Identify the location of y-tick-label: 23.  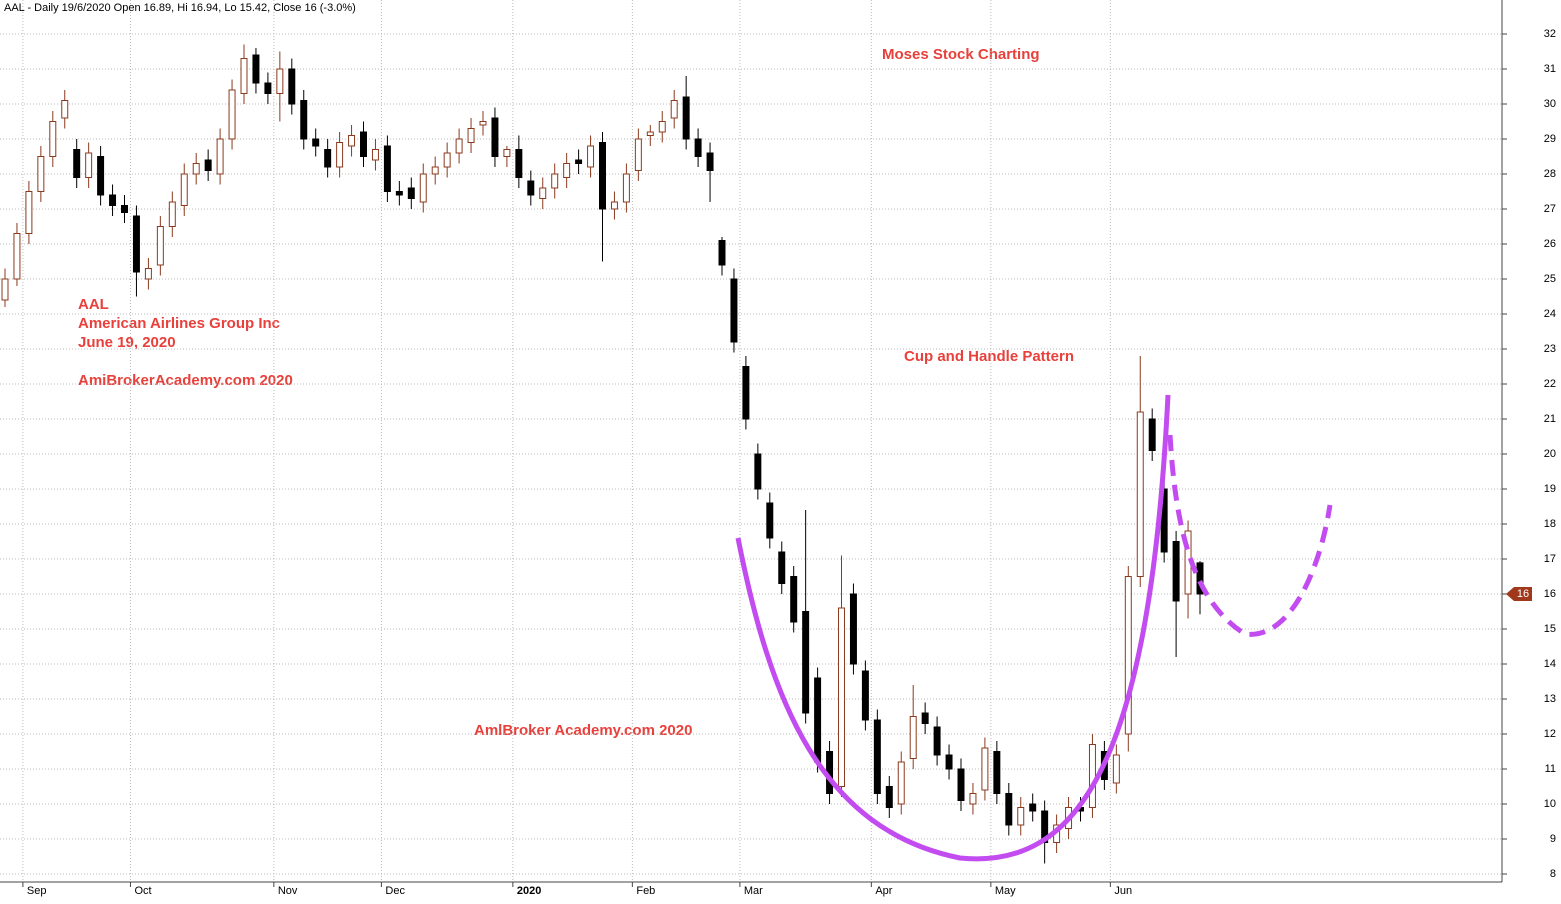
(1550, 349).